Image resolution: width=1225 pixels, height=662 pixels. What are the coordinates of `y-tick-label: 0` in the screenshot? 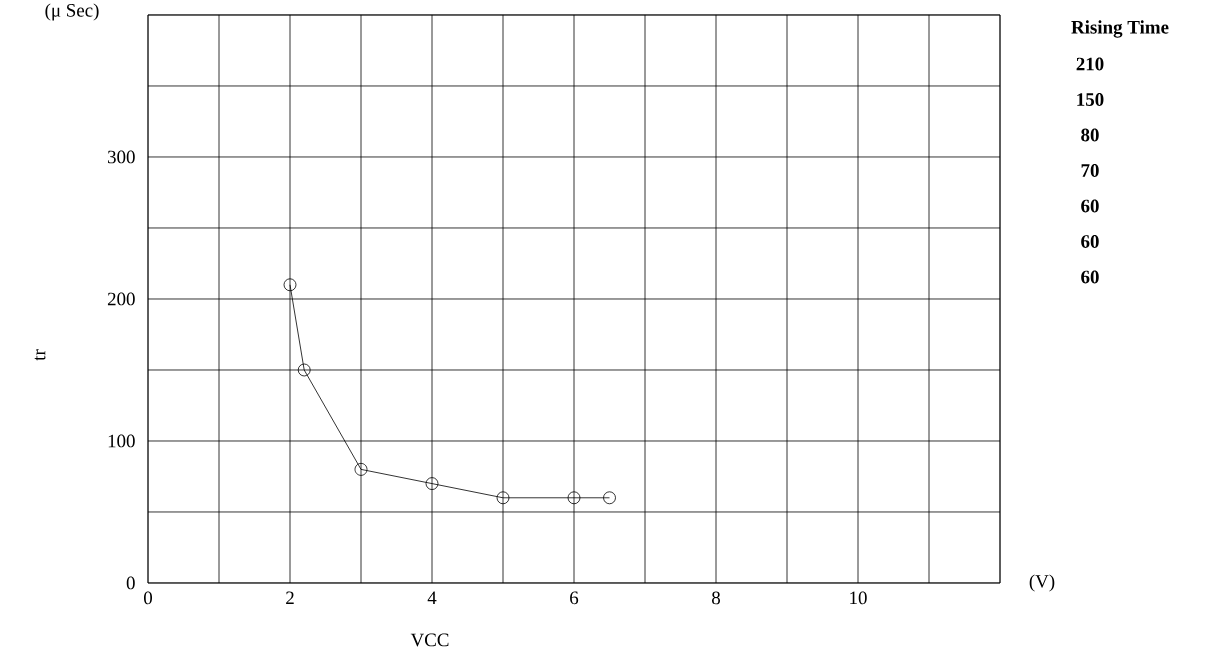 It's located at (130, 583).